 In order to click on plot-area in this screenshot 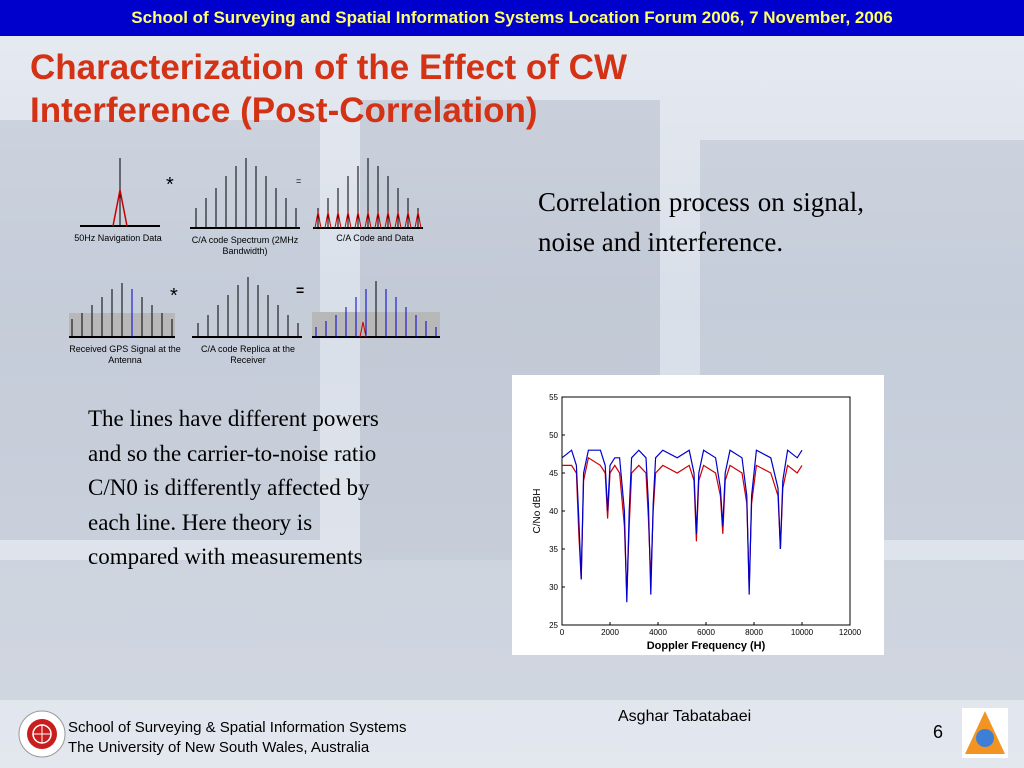, I will do `click(706, 511)`.